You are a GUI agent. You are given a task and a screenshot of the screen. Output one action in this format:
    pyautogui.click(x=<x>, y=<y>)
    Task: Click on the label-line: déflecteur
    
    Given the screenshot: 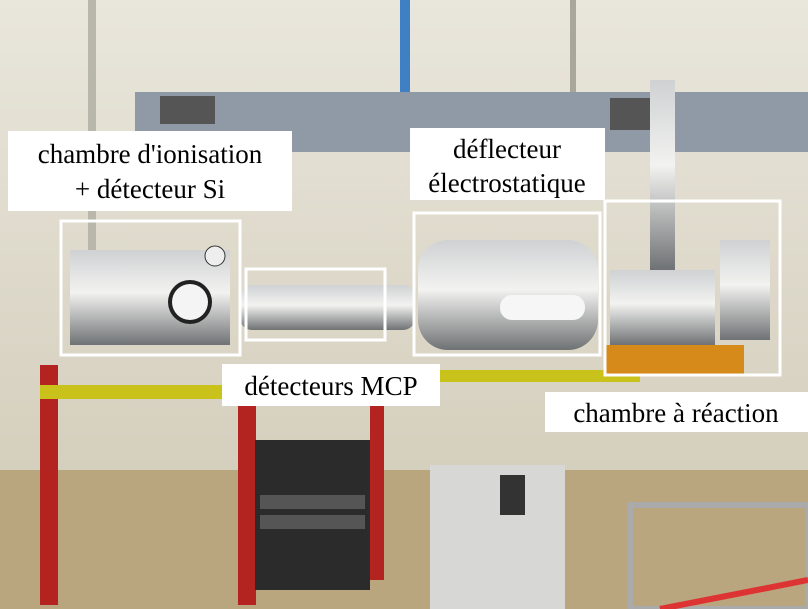 What is the action you would take?
    pyautogui.click(x=507, y=149)
    